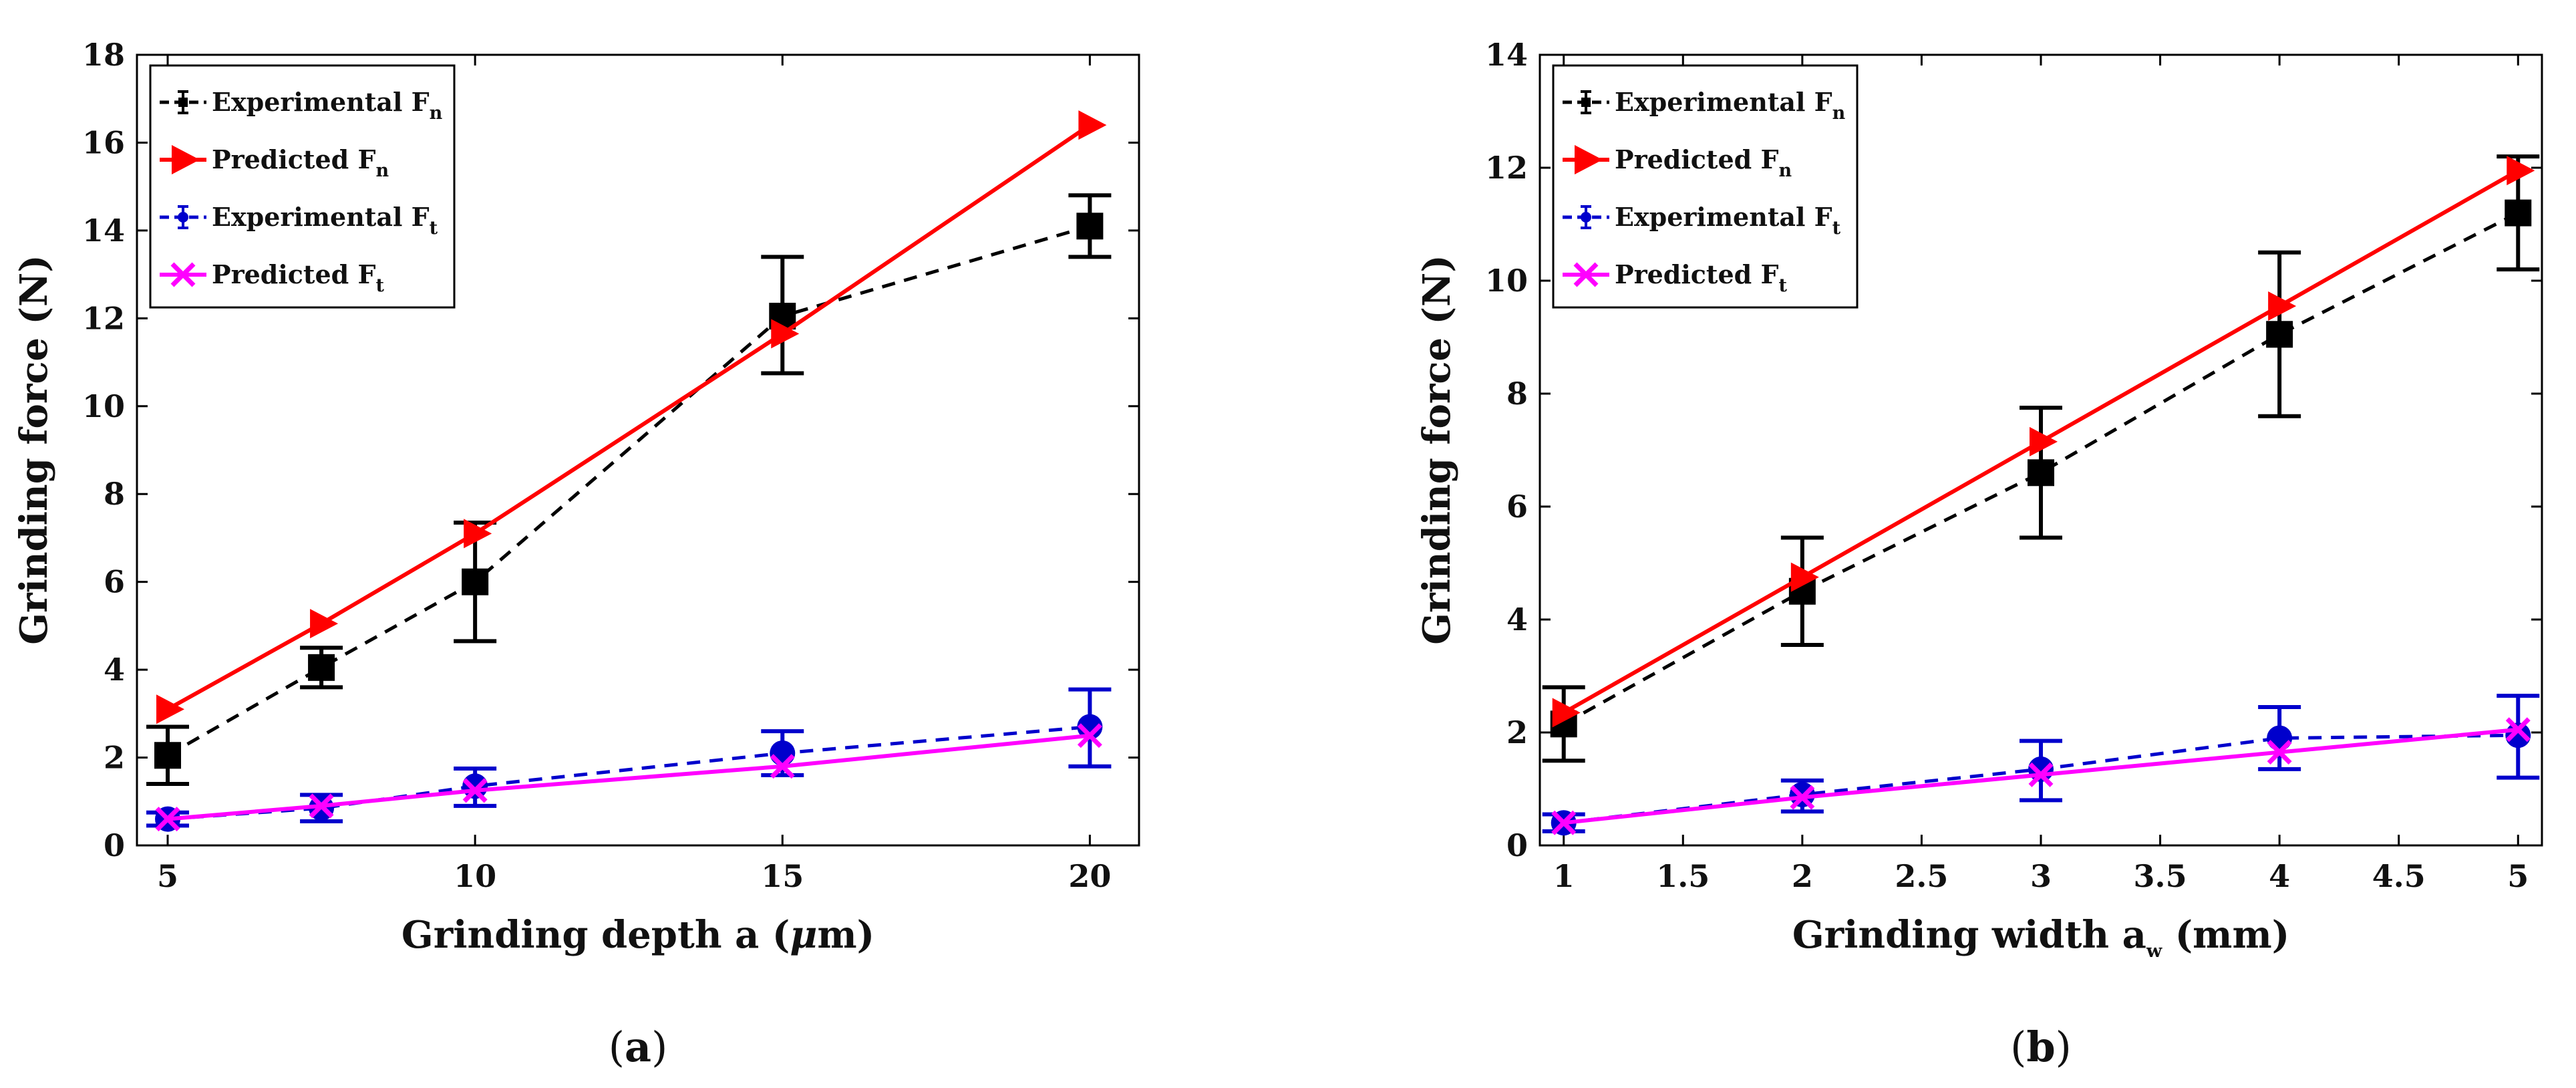  Describe the element at coordinates (2518, 213) in the screenshot. I see `chart-b-series-0-point` at that location.